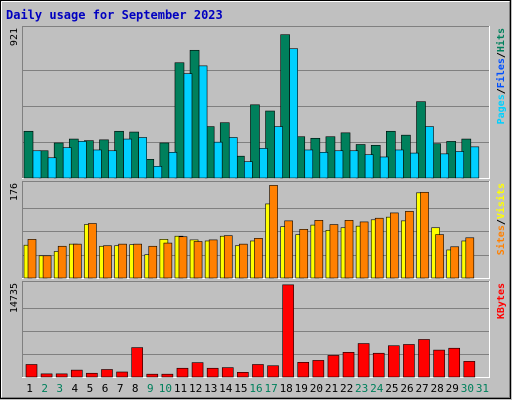 Image resolution: width=512 pixels, height=400 pixels. What do you see at coordinates (270, 388) in the screenshot?
I see `day-label-17: 17` at bounding box center [270, 388].